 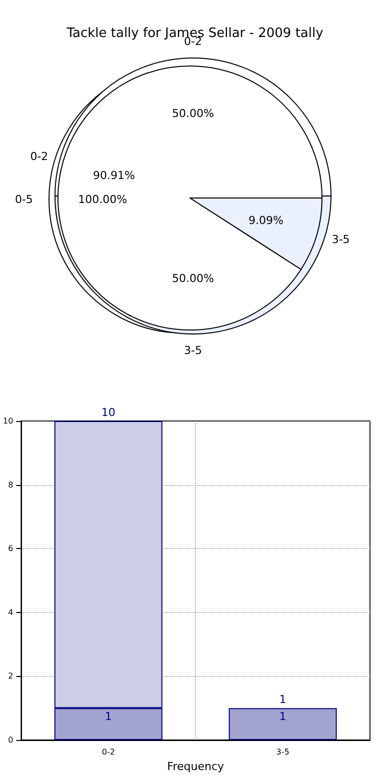 I want to click on slice-label: 0-2, so click(x=39, y=156).